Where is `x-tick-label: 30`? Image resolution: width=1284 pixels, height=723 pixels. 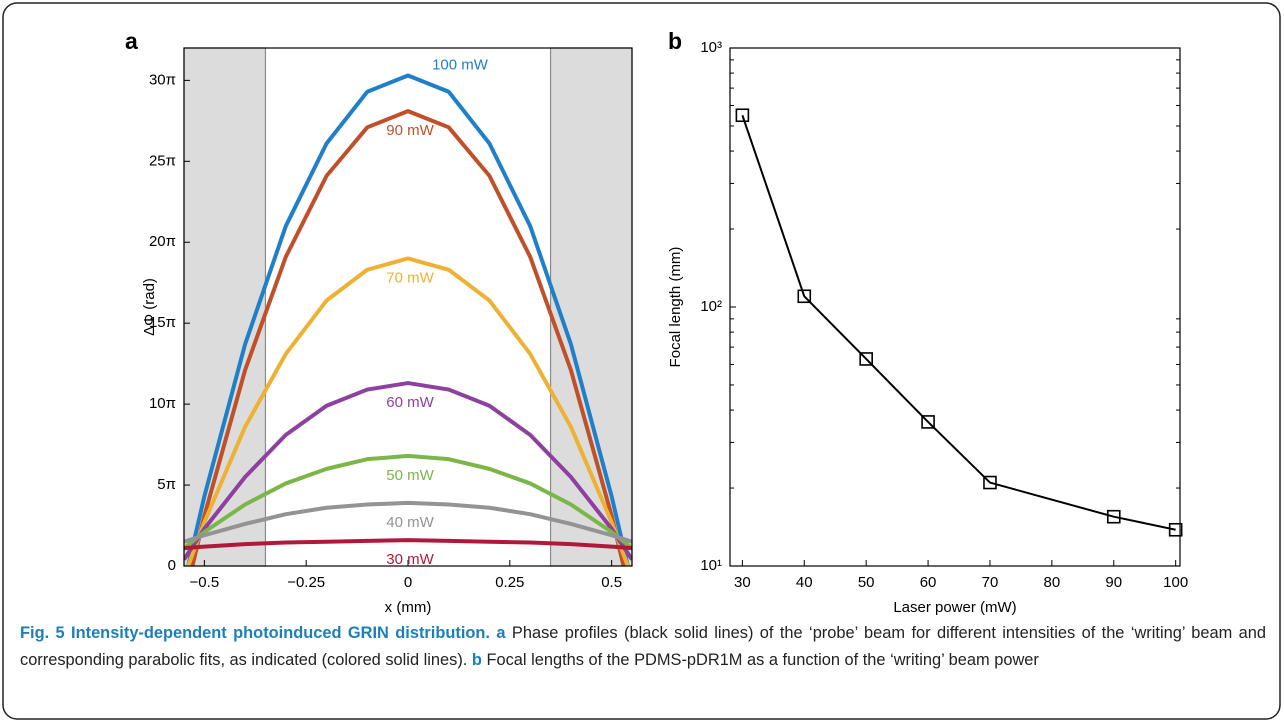
x-tick-label: 30 is located at coordinates (742, 582).